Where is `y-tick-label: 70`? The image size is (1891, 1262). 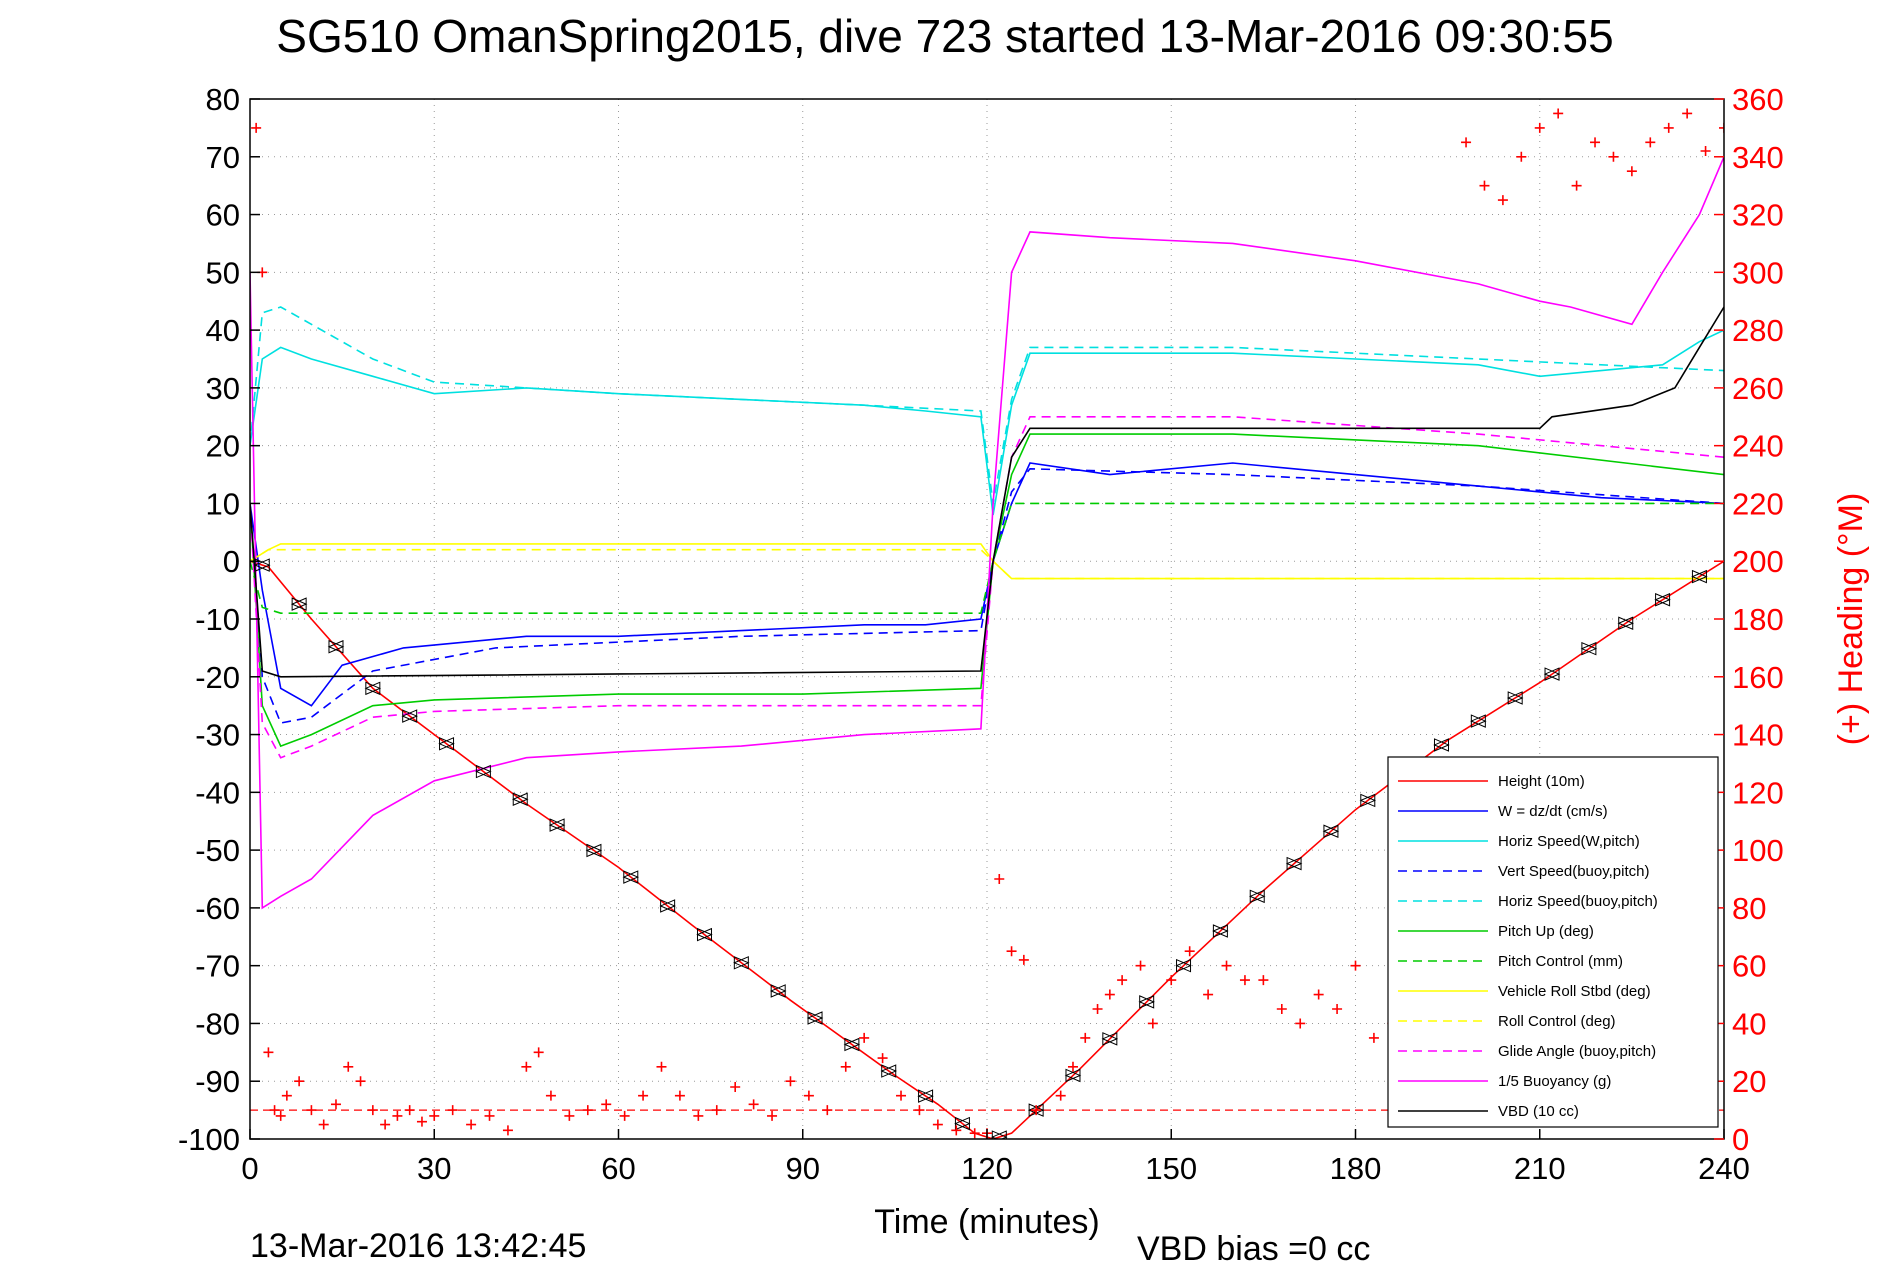 y-tick-label: 70 is located at coordinates (223, 157).